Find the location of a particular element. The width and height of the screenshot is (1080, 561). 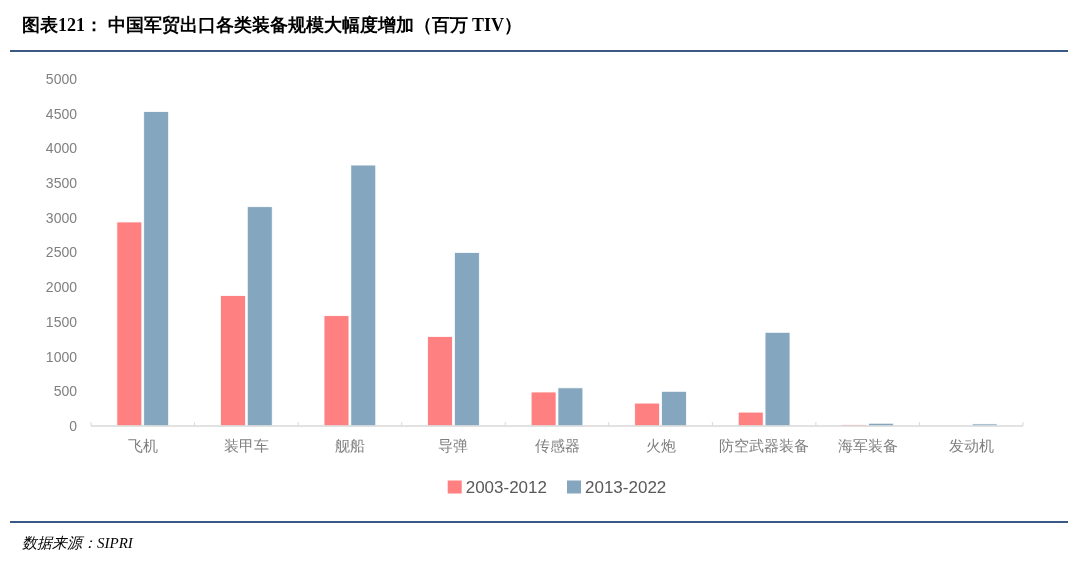

y-tick-label: 2000 is located at coordinates (61, 287).